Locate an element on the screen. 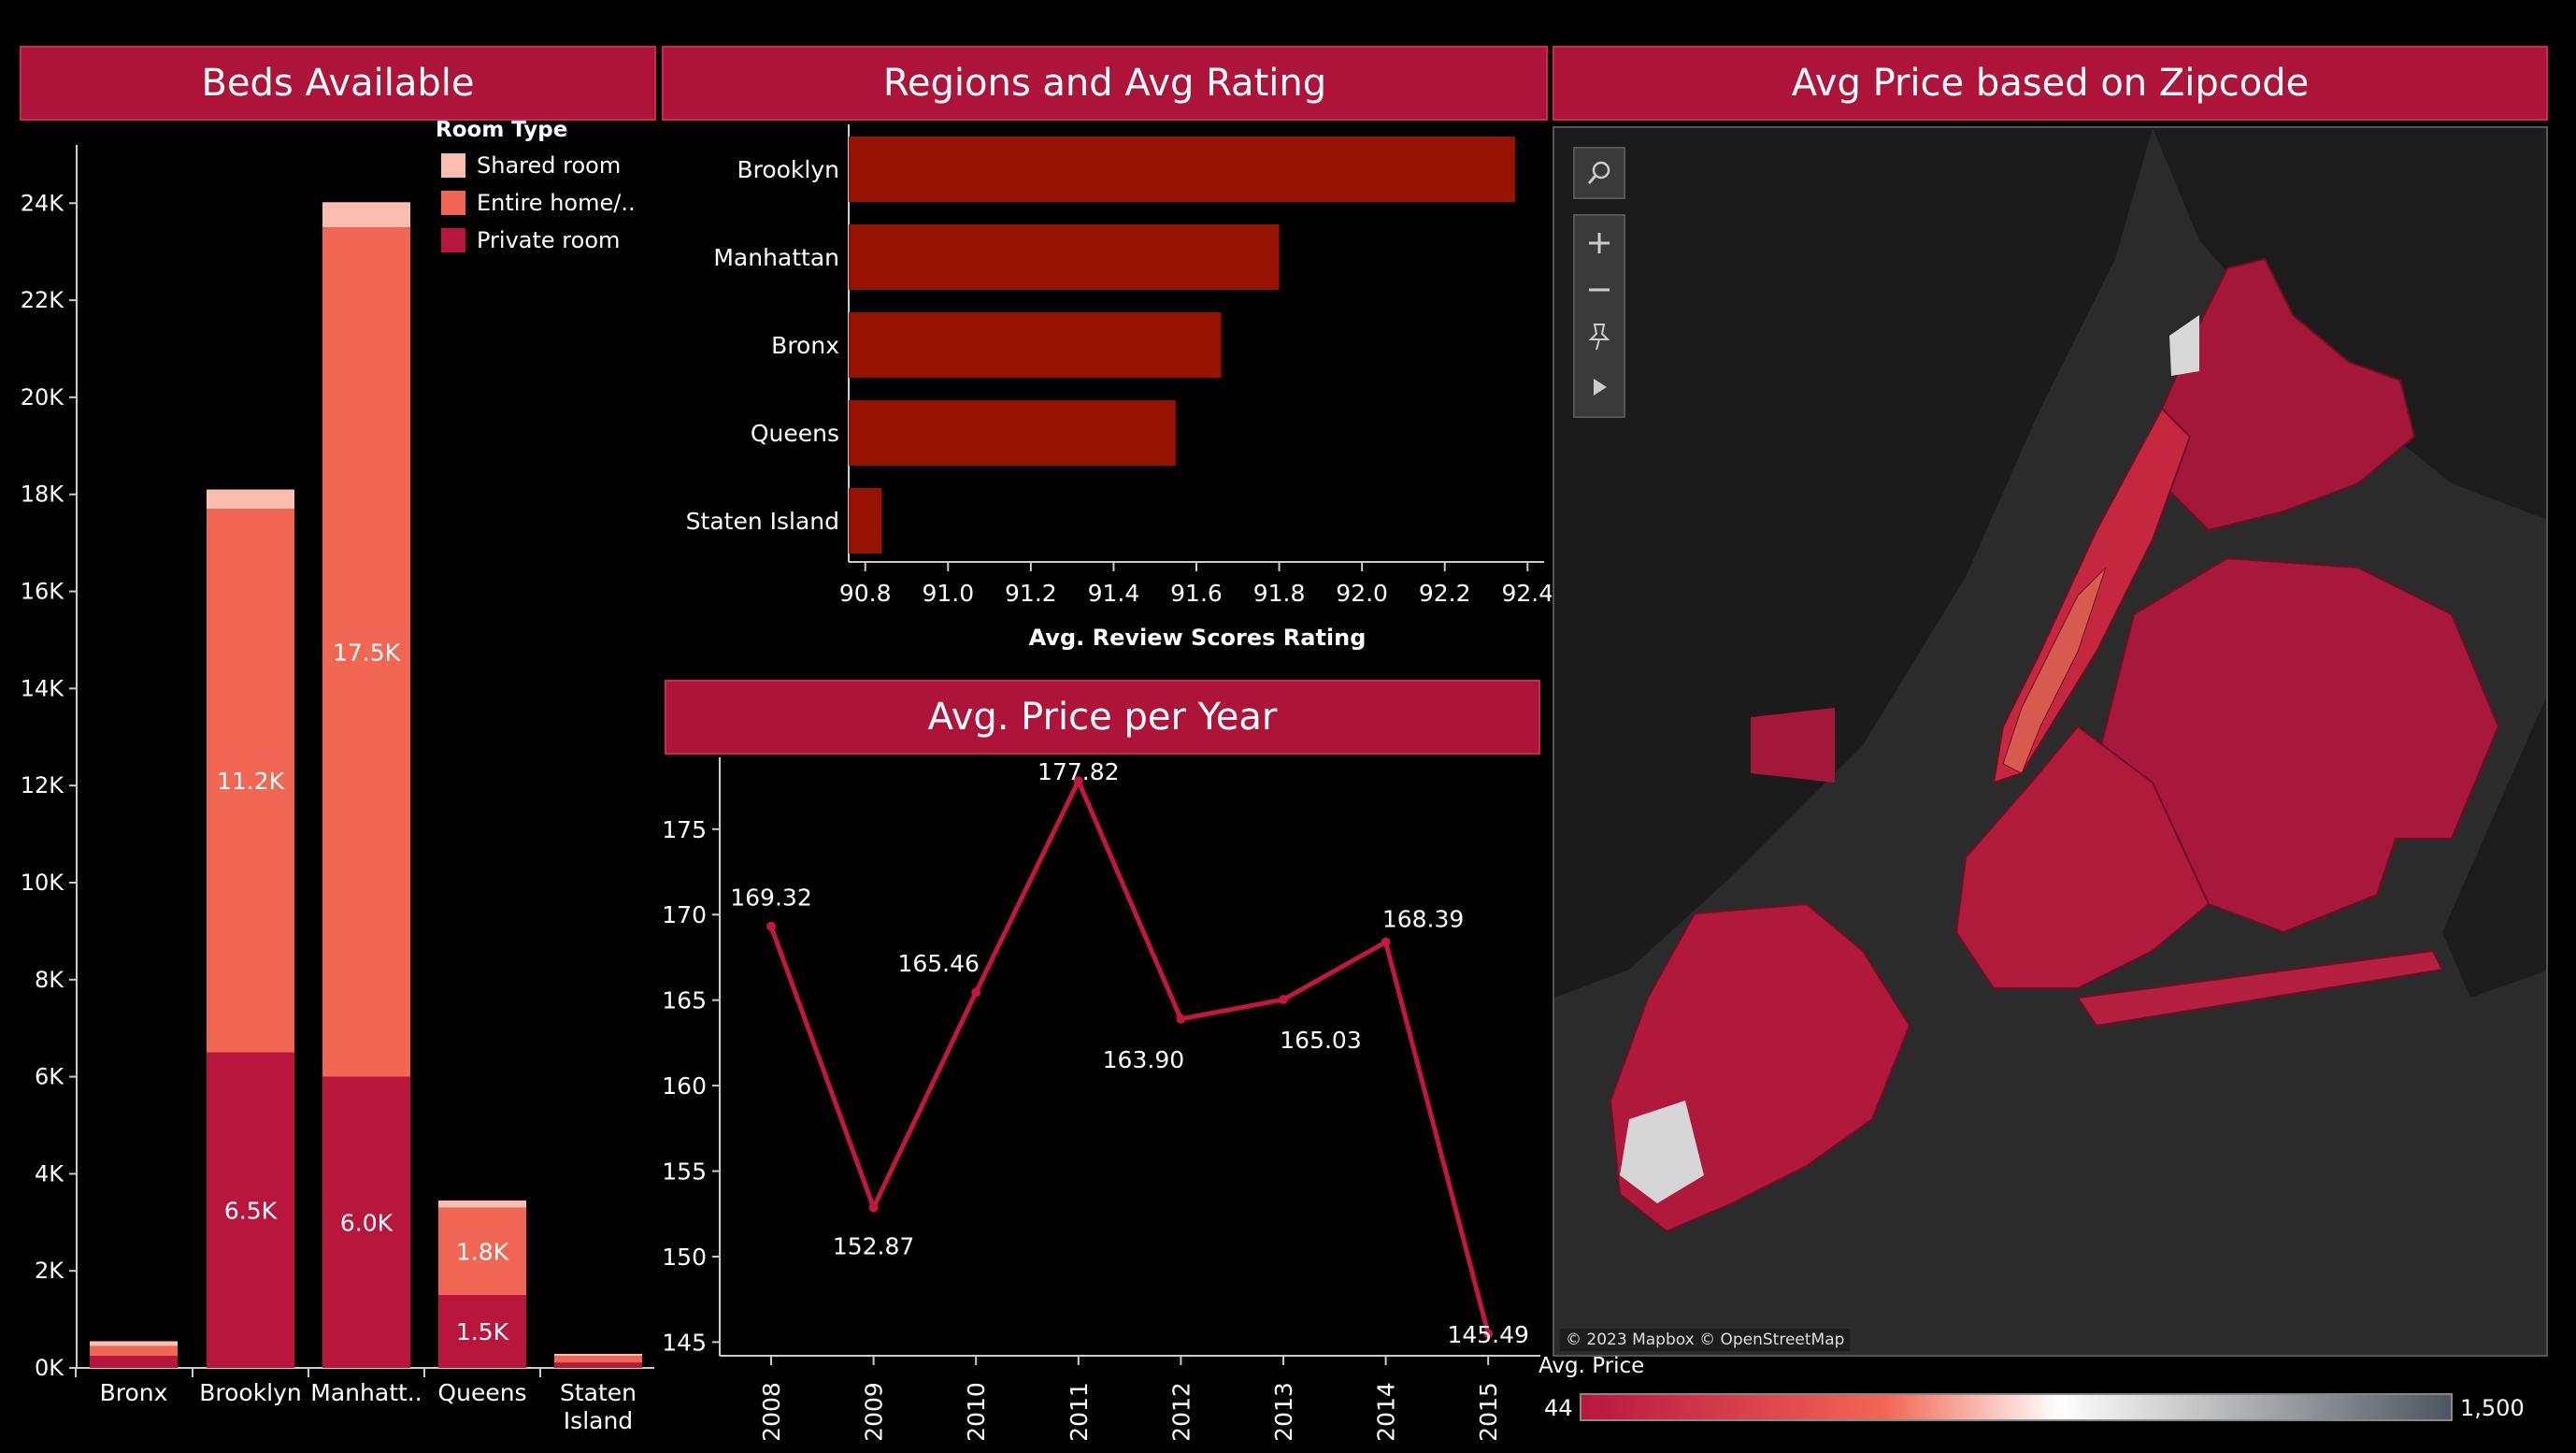  price-title: Avg. Price per Year is located at coordinates (1102, 717).